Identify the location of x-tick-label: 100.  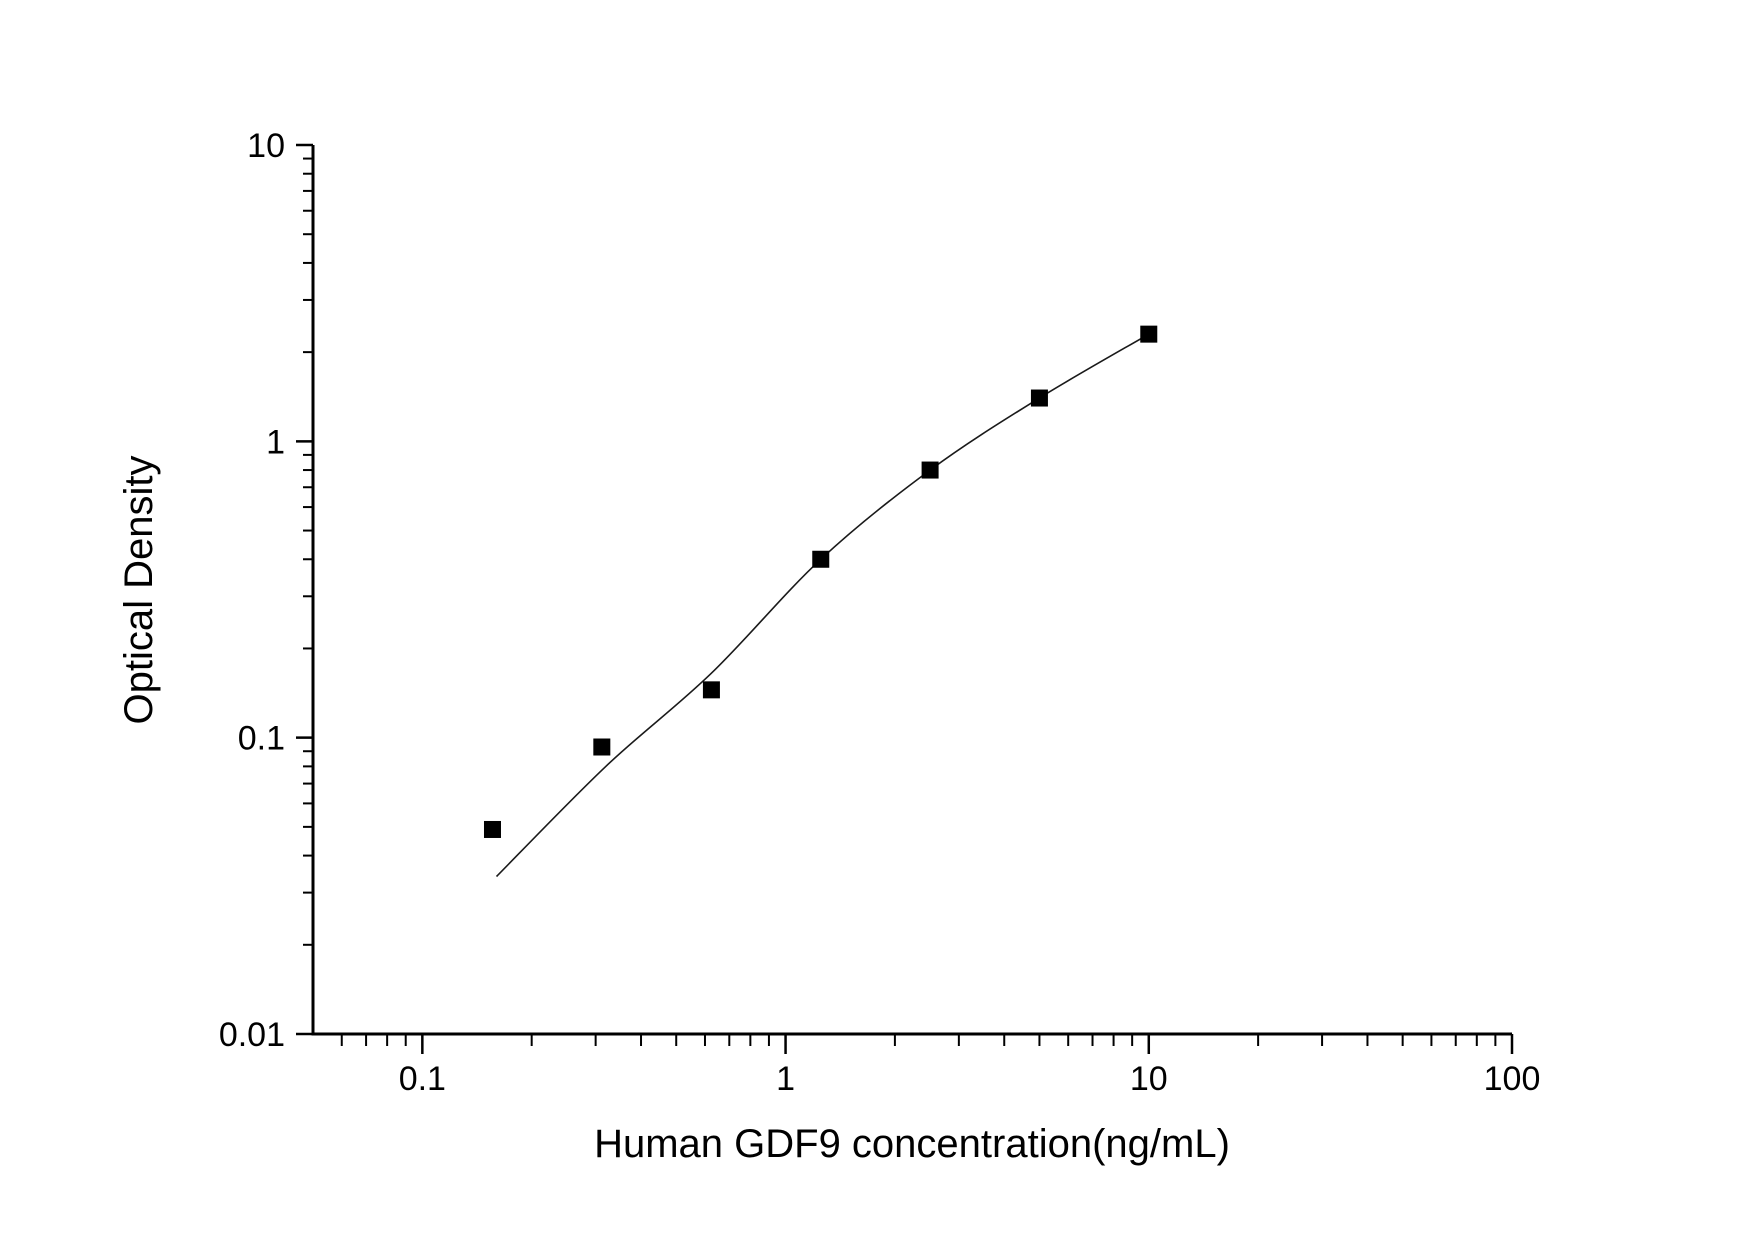
(1512, 1079).